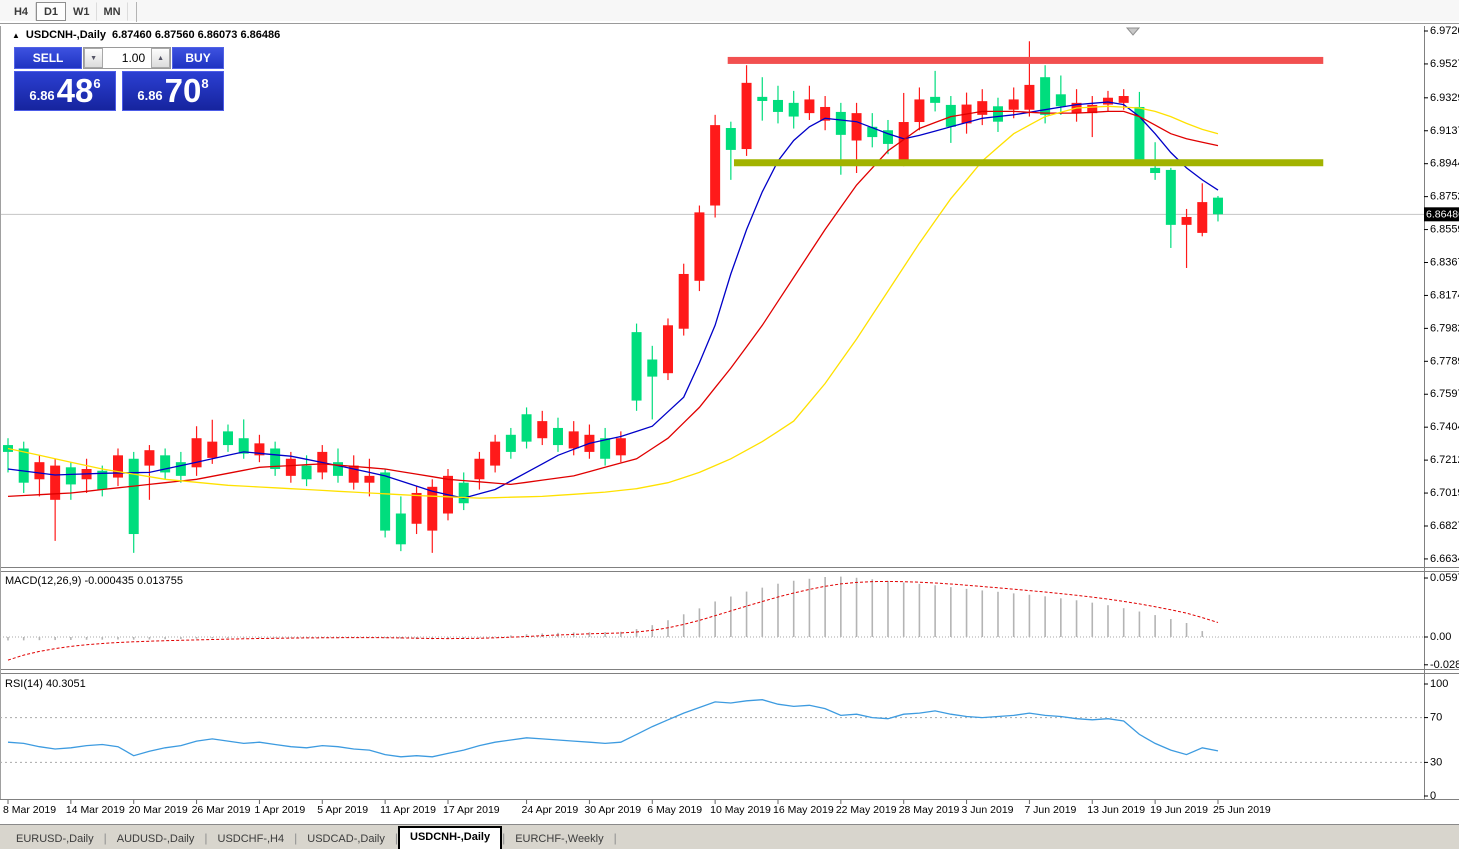  What do you see at coordinates (161, 58) in the screenshot?
I see `volume-increase-icon: ▲` at bounding box center [161, 58].